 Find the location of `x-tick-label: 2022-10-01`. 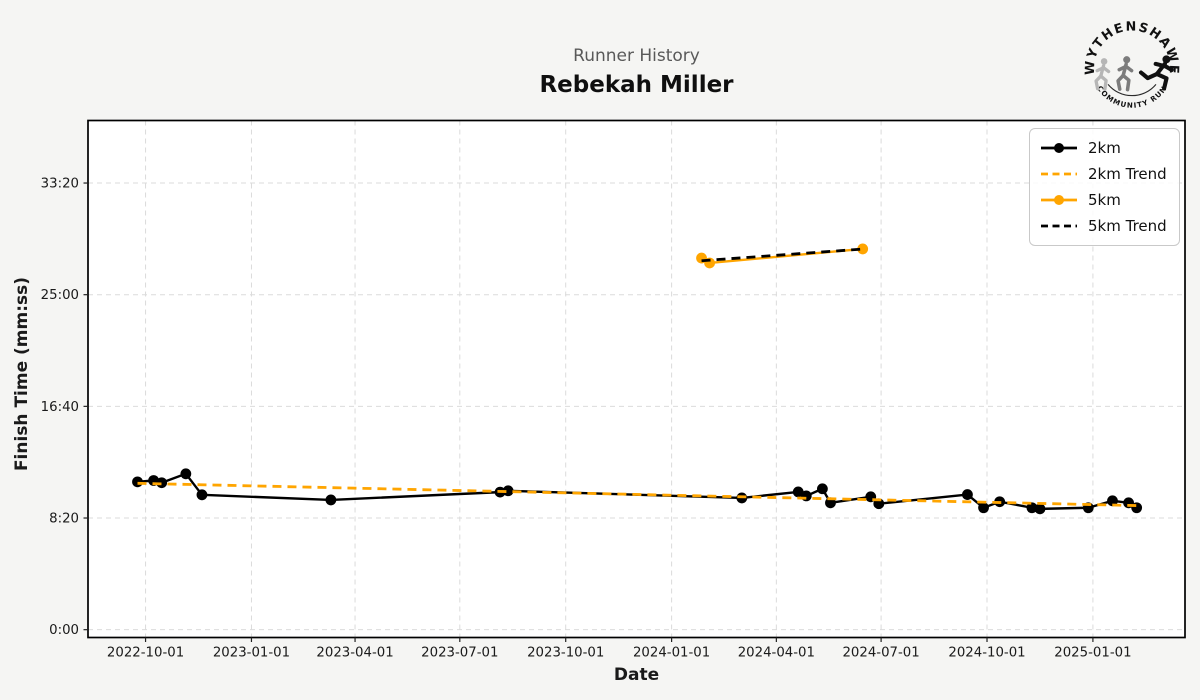

x-tick-label: 2022-10-01 is located at coordinates (145, 653).